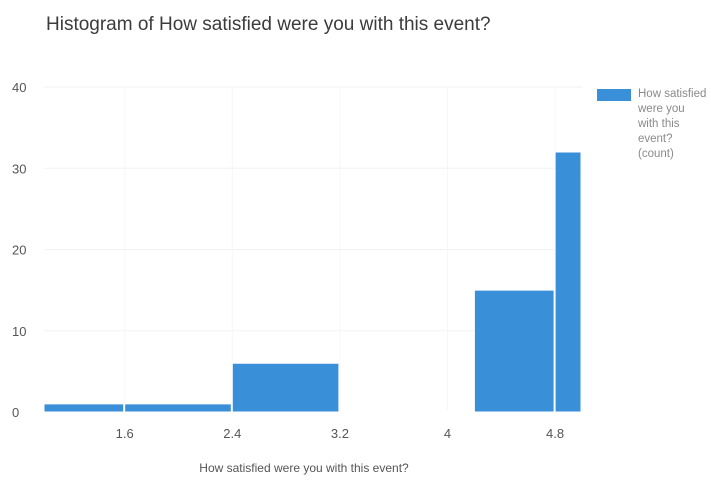 The width and height of the screenshot is (711, 490). I want to click on y-tick-labels: 0 10 20 30 40, so click(19, 250).